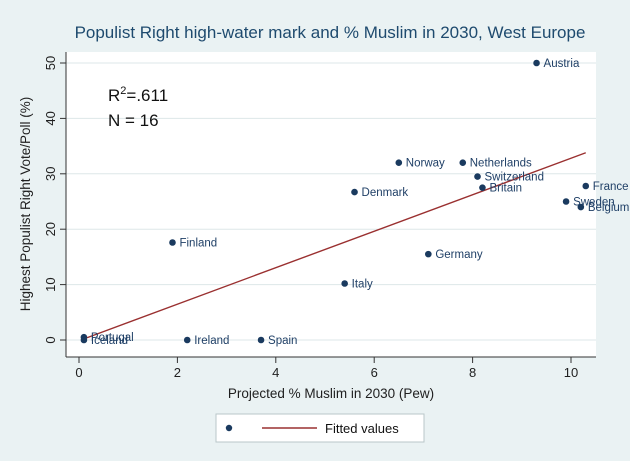 This screenshot has width=630, height=461. Describe the element at coordinates (109, 341) in the screenshot. I see `point-label: Iceland` at that location.